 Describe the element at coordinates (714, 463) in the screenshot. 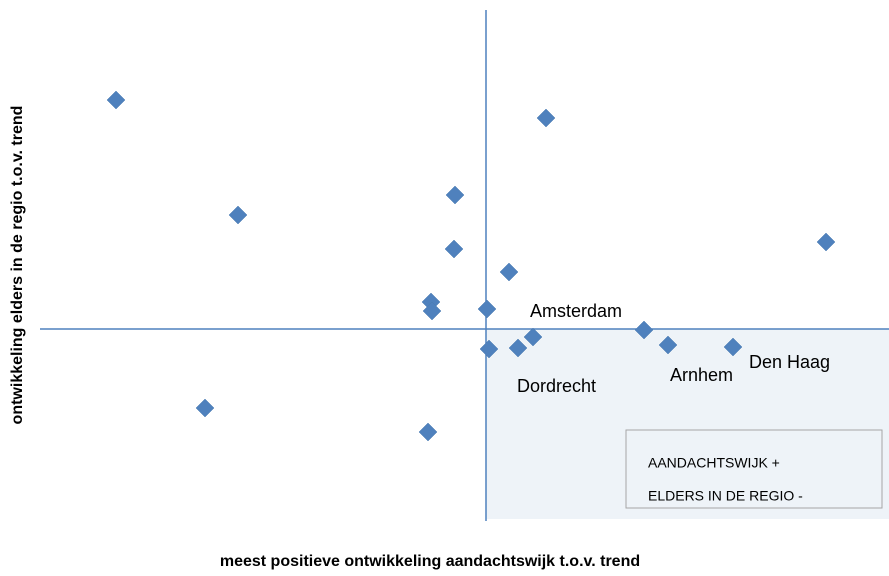

I see `quadrant-note-text: AANDACHTSWIJK +` at that location.